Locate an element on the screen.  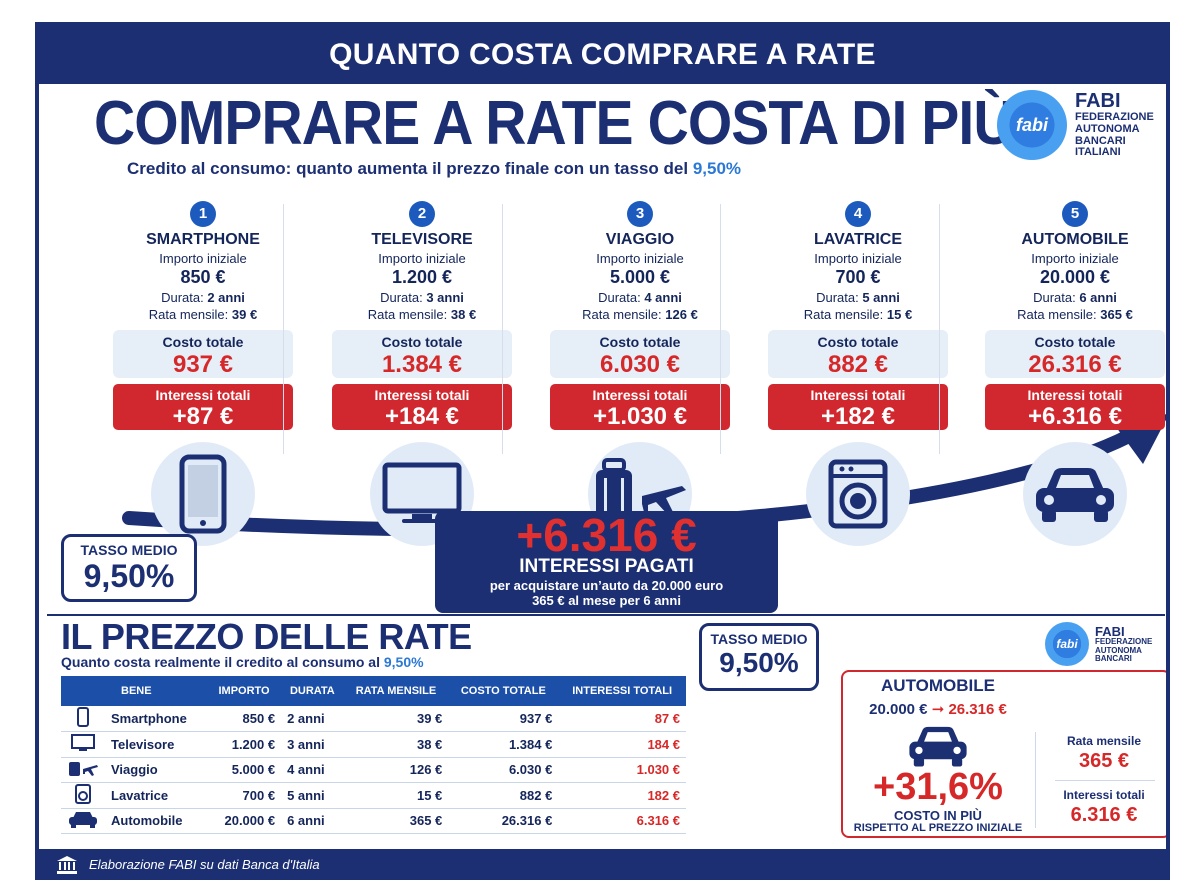
auto-card-hdivider is located at coordinates (1105, 780).